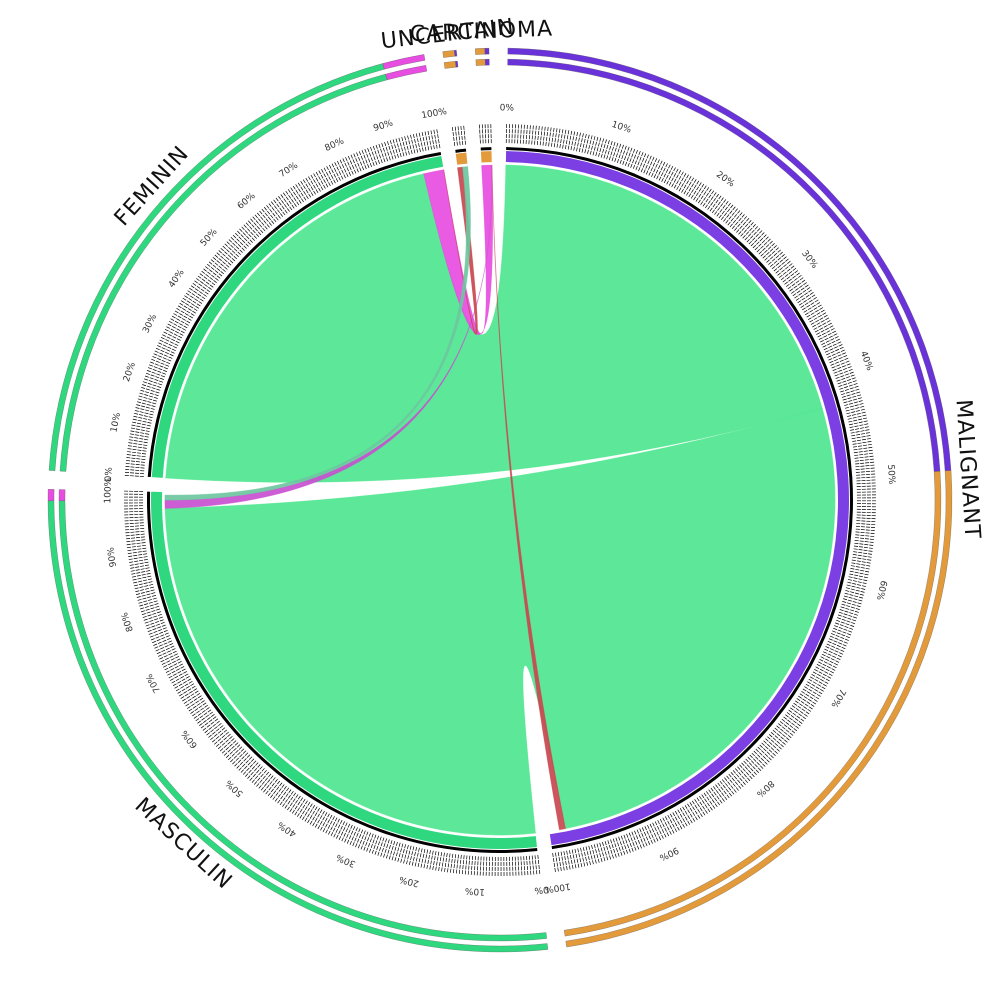  Describe the element at coordinates (346, 859) in the screenshot. I see `tick-label-masculin-3: 30%` at that location.